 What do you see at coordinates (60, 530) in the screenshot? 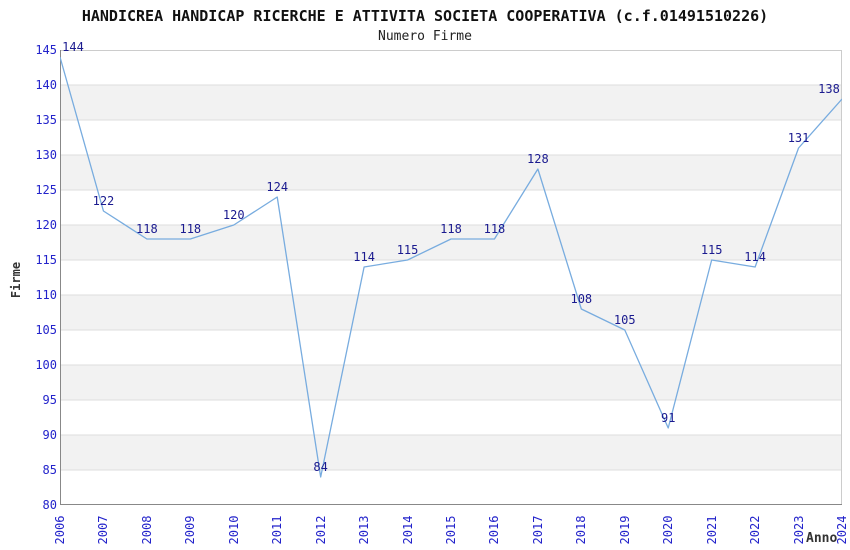
I see `x-tick-label: 2006` at bounding box center [60, 530].